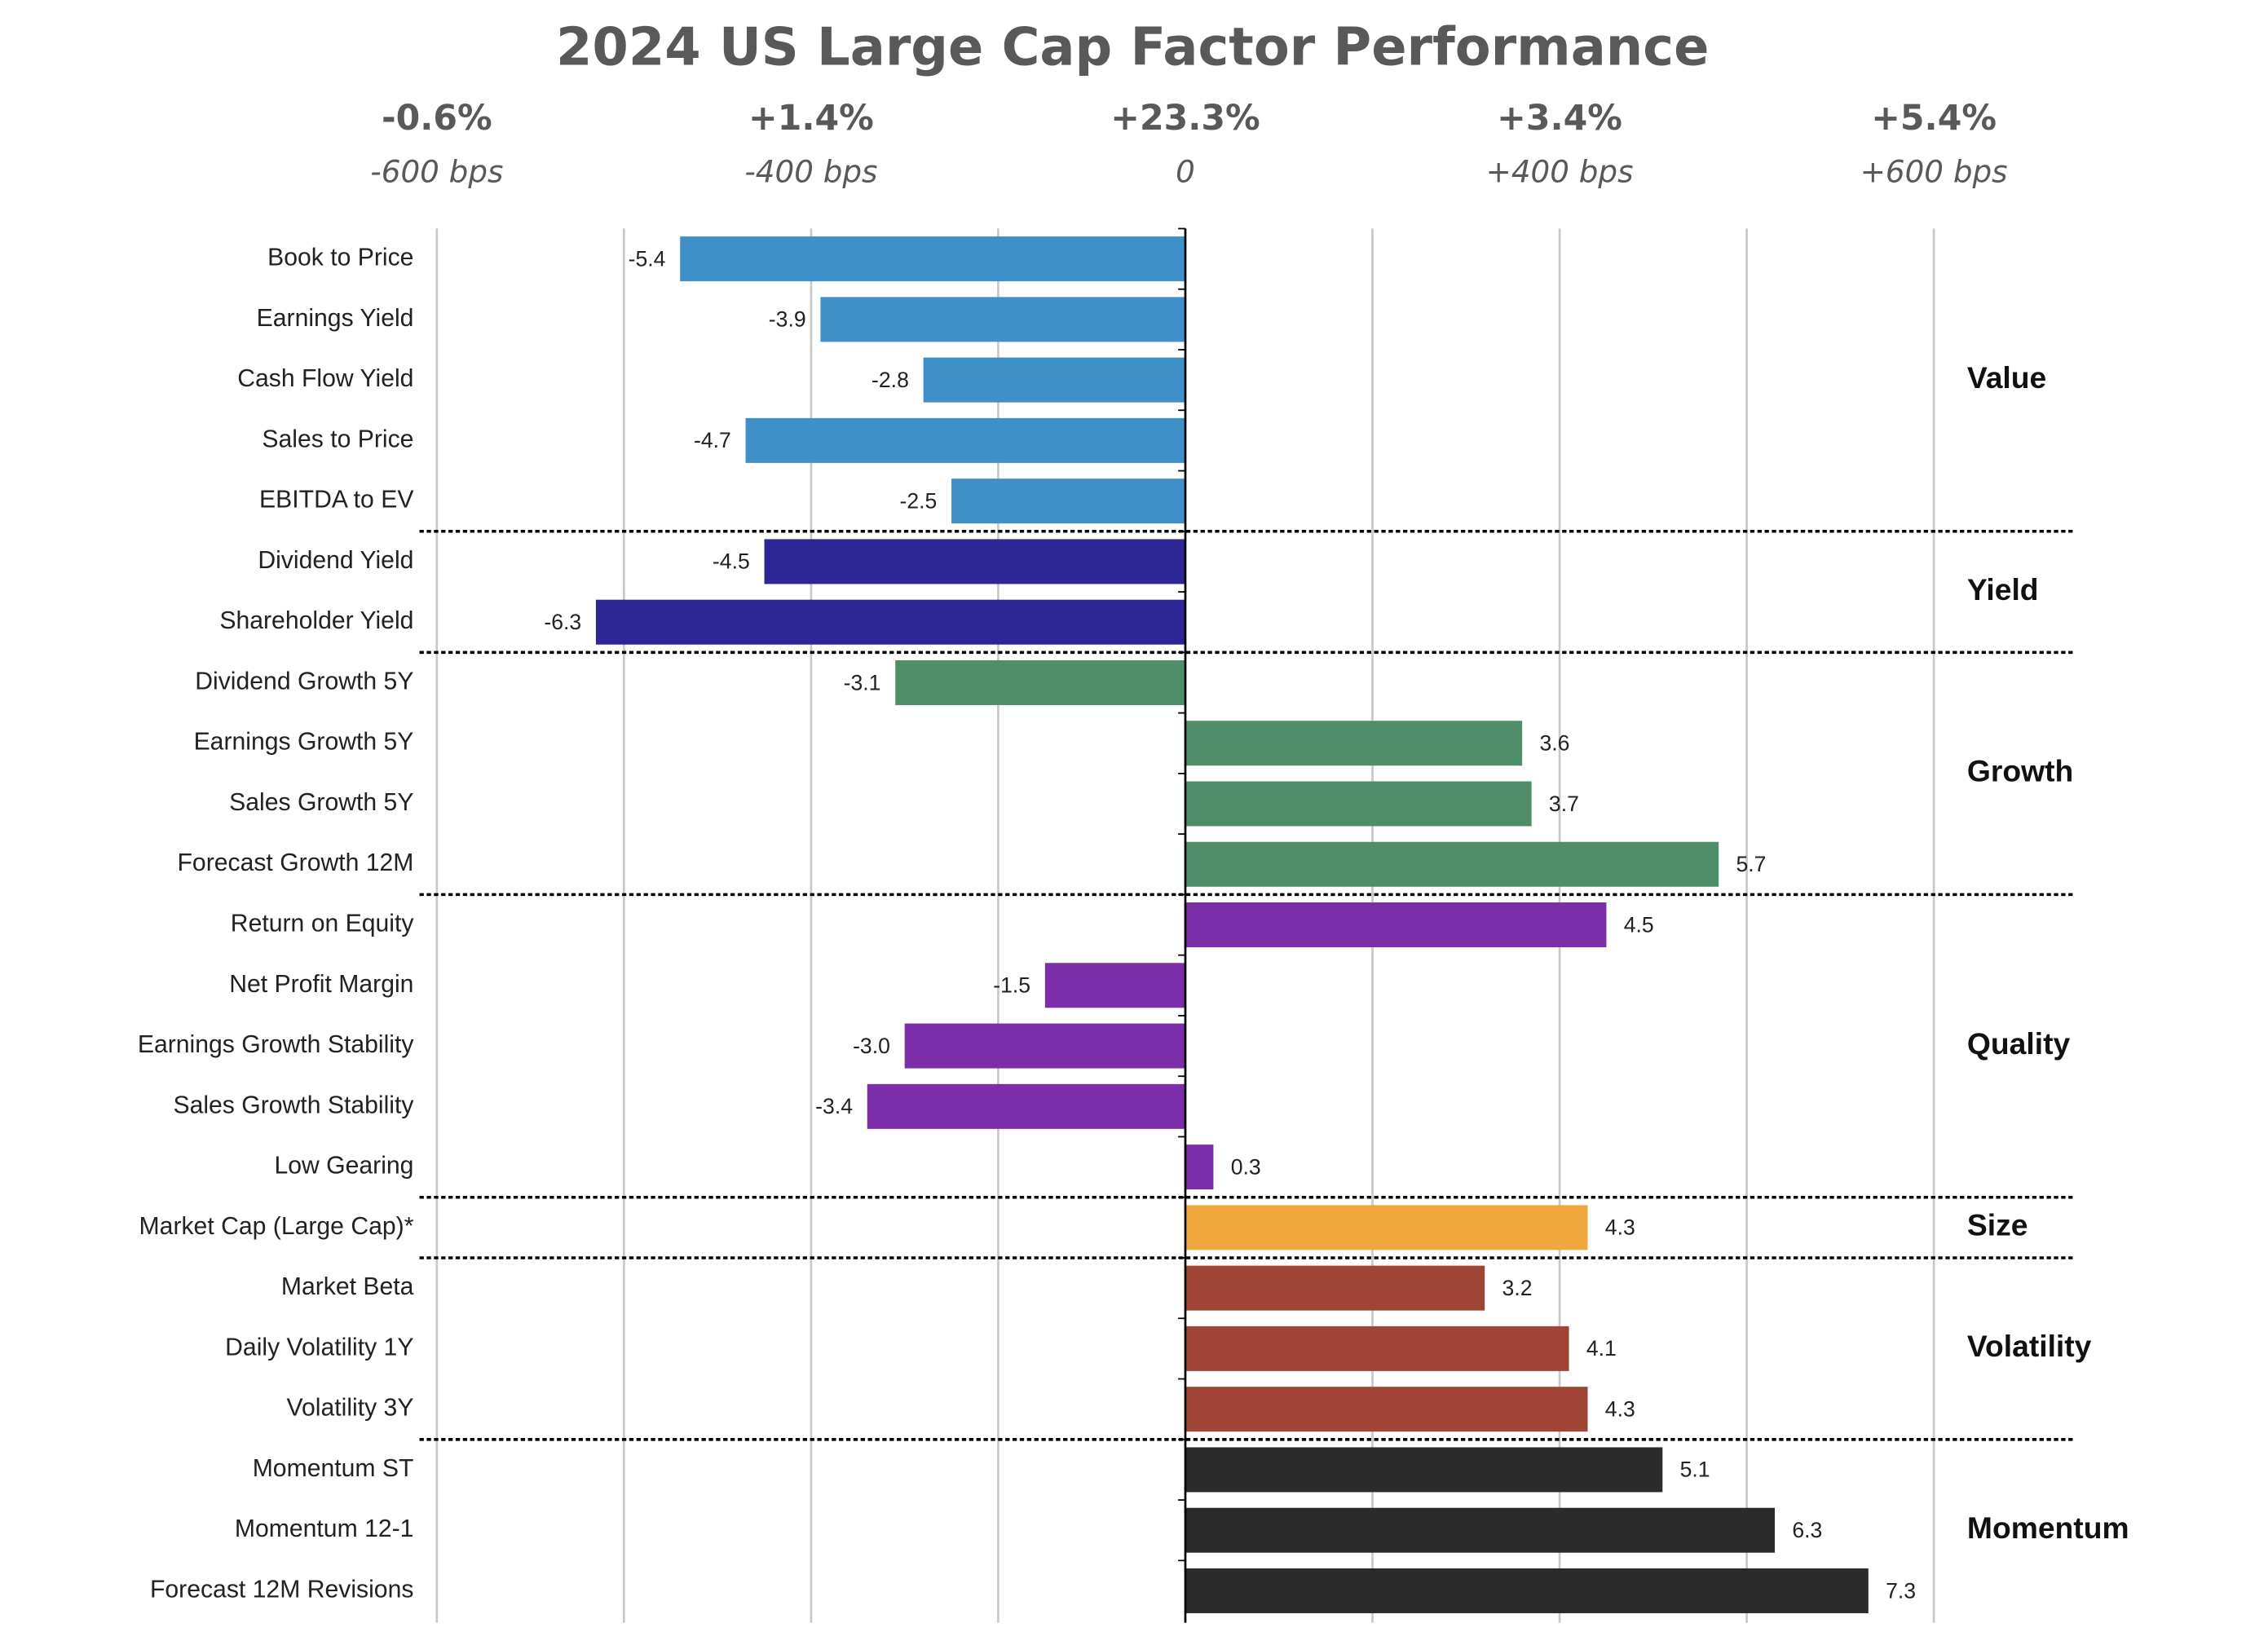 This screenshot has width=2268, height=1632. I want to click on category-label: Forecast 12M Revisions, so click(281, 1590).